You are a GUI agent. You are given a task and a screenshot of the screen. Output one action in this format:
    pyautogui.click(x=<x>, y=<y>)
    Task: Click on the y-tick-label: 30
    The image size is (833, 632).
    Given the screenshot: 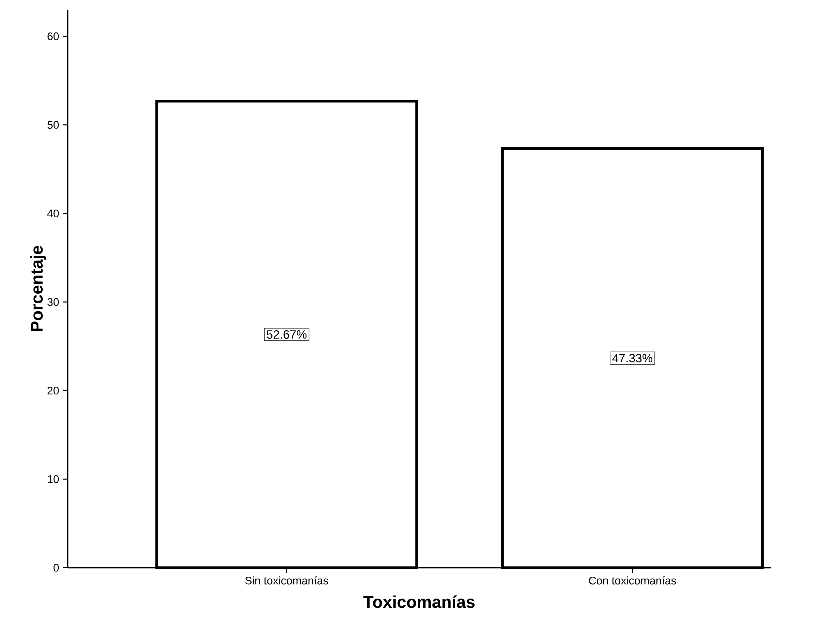 What is the action you would take?
    pyautogui.click(x=54, y=302)
    